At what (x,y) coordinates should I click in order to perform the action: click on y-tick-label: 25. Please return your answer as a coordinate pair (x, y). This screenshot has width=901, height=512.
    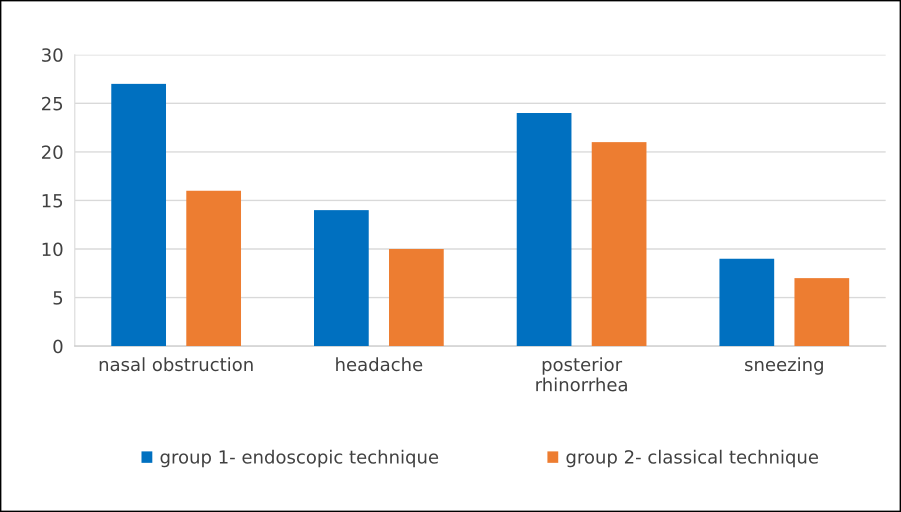
    Looking at the image, I should click on (52, 103).